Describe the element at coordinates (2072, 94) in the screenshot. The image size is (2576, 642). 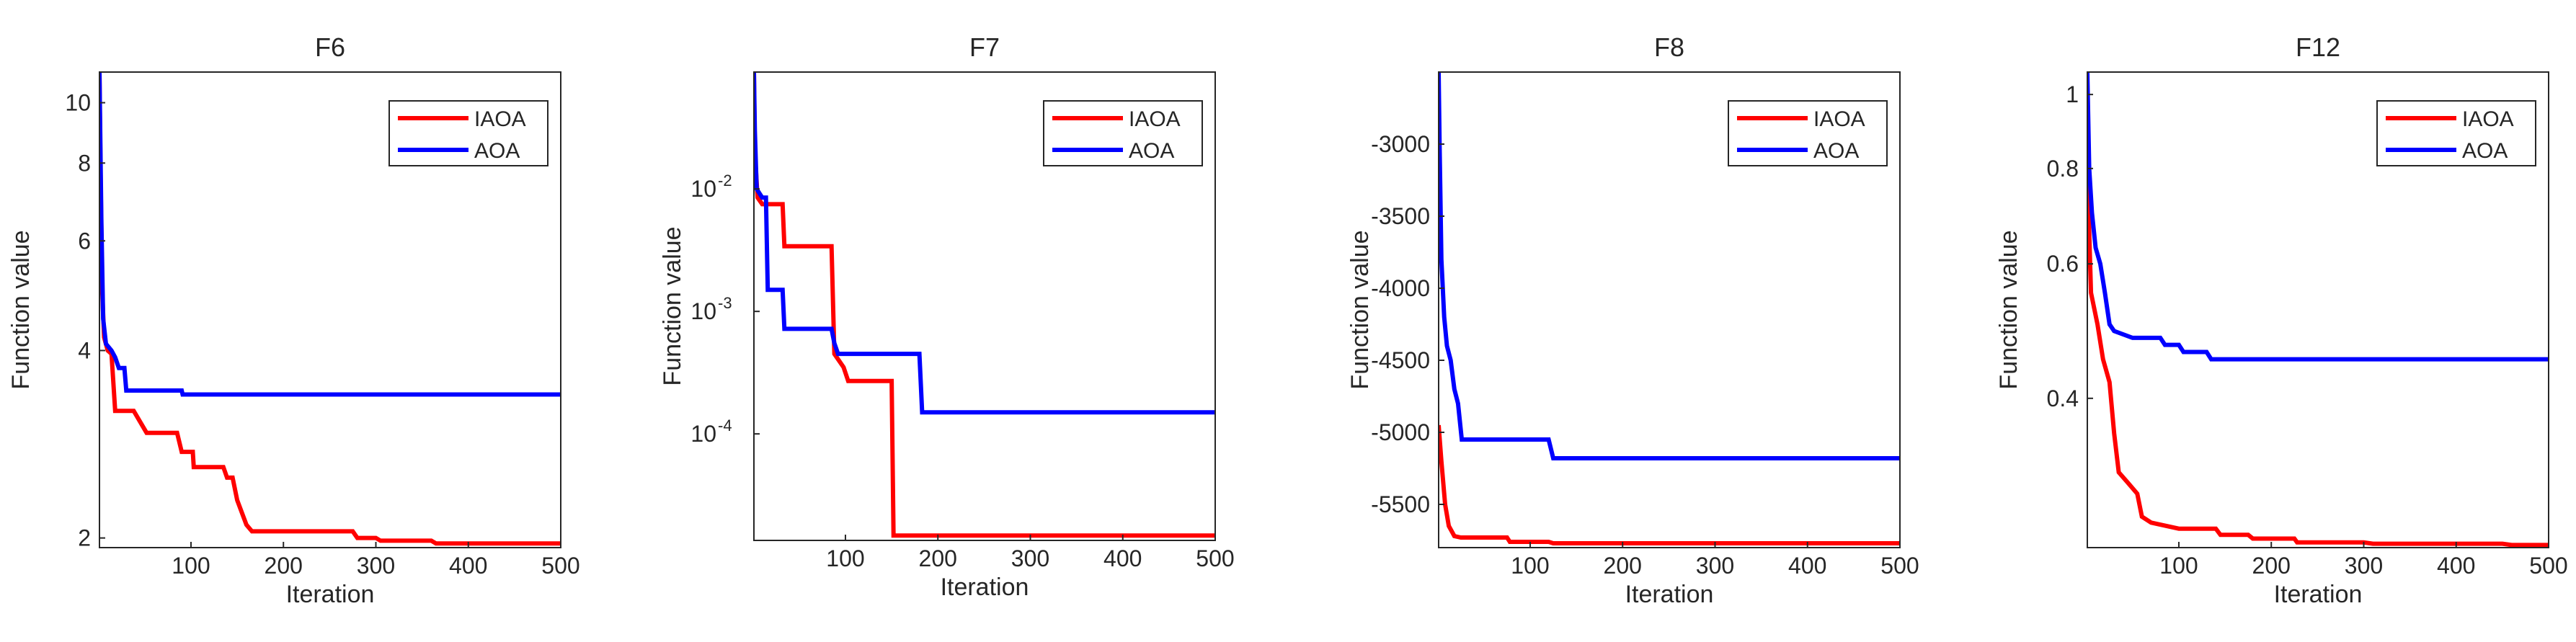
I see `y-tick-label: 1` at that location.